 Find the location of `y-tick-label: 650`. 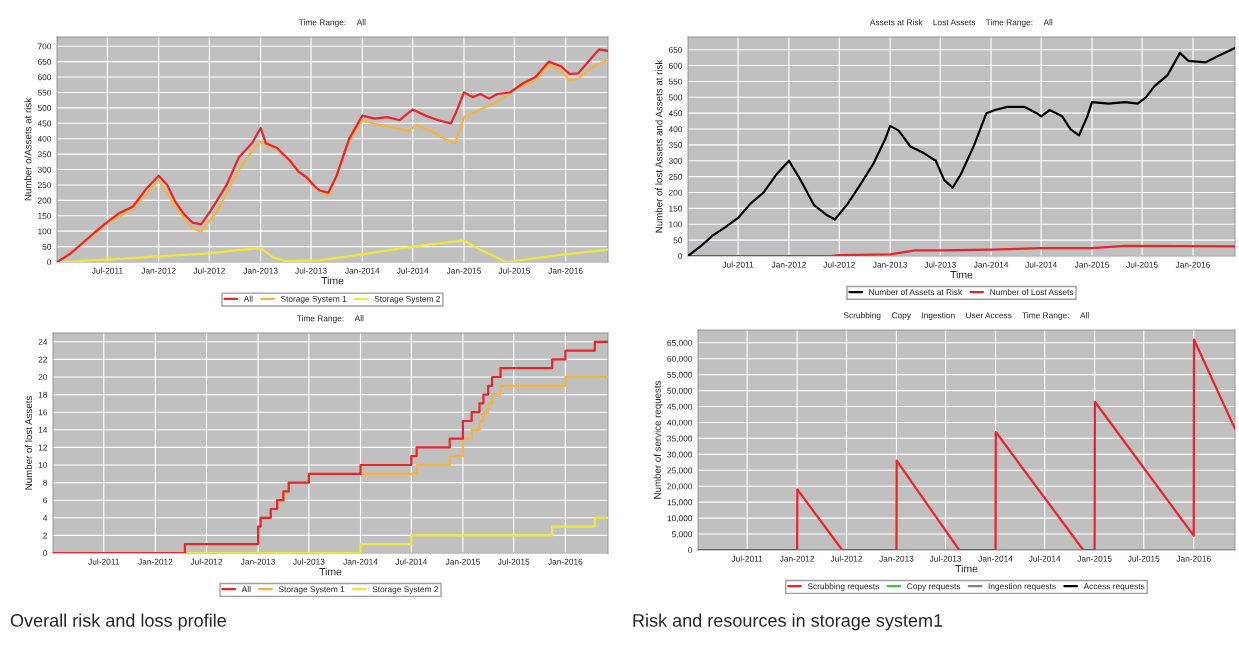

y-tick-label: 650 is located at coordinates (675, 49).